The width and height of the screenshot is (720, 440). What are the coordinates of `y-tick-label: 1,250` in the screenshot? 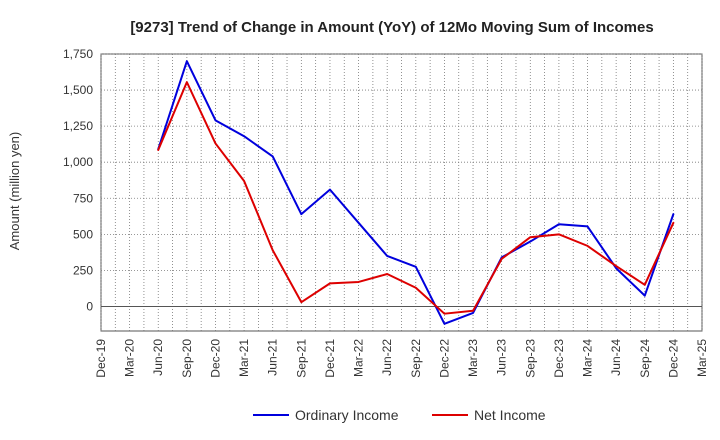 It's located at (78, 126).